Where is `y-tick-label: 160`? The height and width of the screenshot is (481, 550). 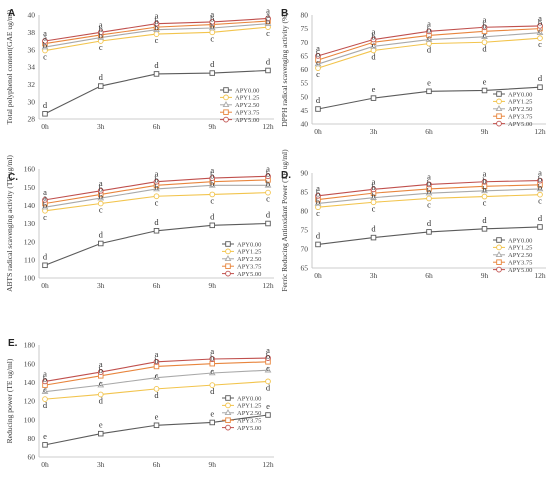 y-tick-label: 160 is located at coordinates (30, 169).